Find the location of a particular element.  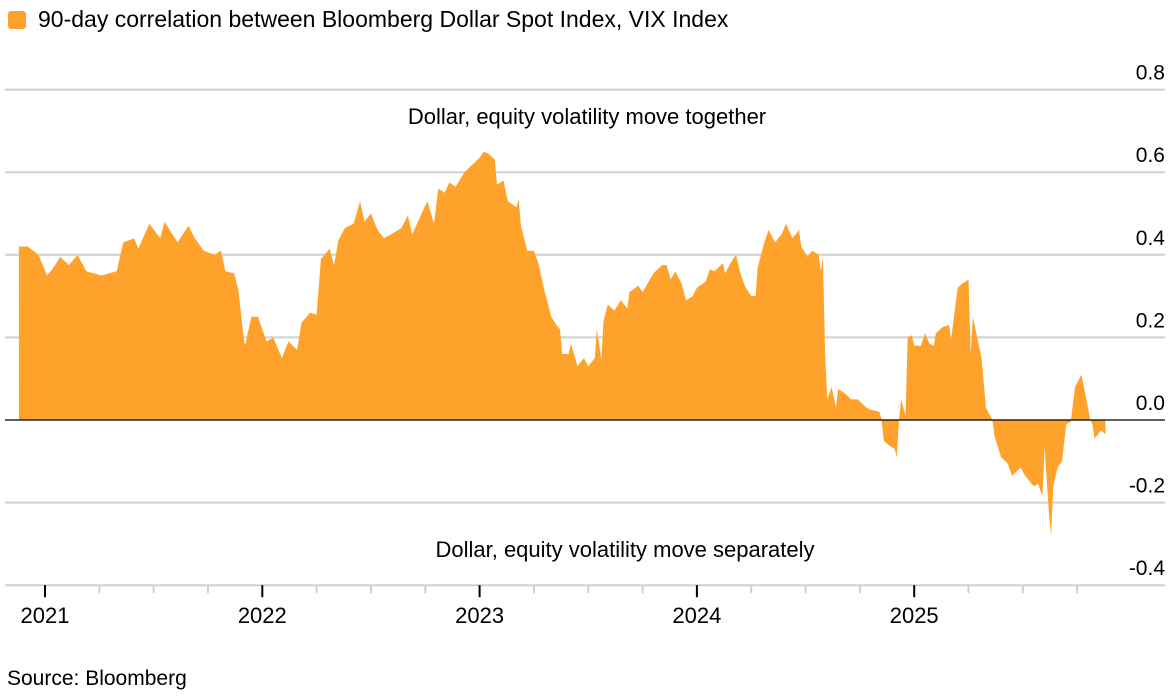

x-tick-label: 2024 is located at coordinates (696, 615).